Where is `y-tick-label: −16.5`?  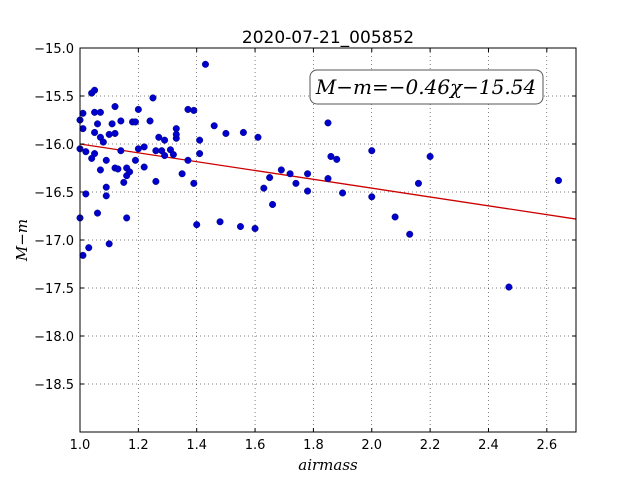
y-tick-label: −16.5 is located at coordinates (54, 193).